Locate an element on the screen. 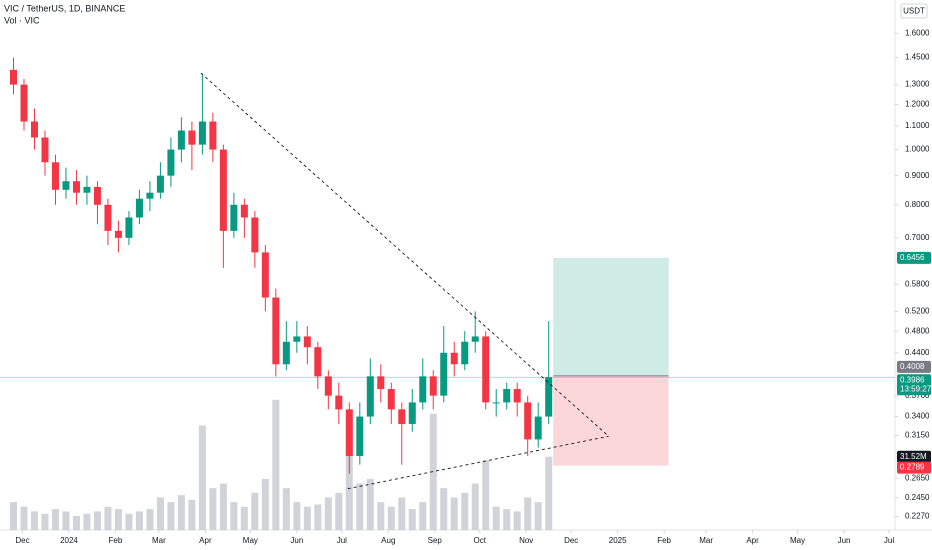 The height and width of the screenshot is (550, 932). currency-box is located at coordinates (914, 11).